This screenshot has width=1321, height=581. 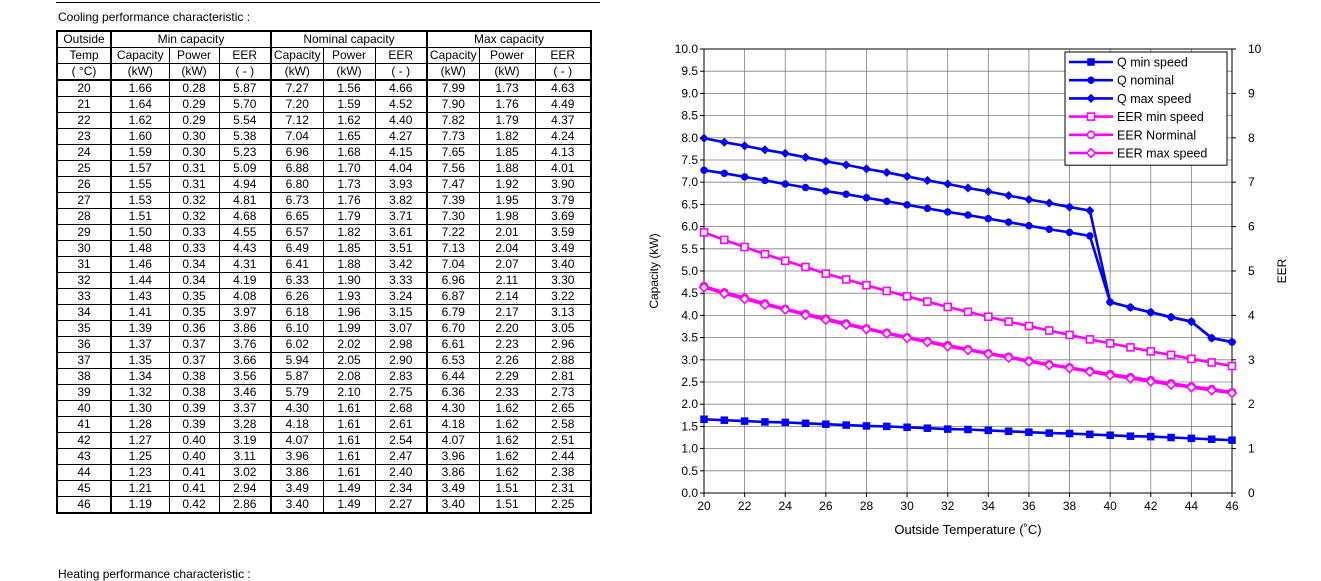 What do you see at coordinates (324, 232) in the screenshot?
I see `table-row: 29 1.50 0.33 4.55 6.57 1.82 3.61 7.22 2.01 3.59` at bounding box center [324, 232].